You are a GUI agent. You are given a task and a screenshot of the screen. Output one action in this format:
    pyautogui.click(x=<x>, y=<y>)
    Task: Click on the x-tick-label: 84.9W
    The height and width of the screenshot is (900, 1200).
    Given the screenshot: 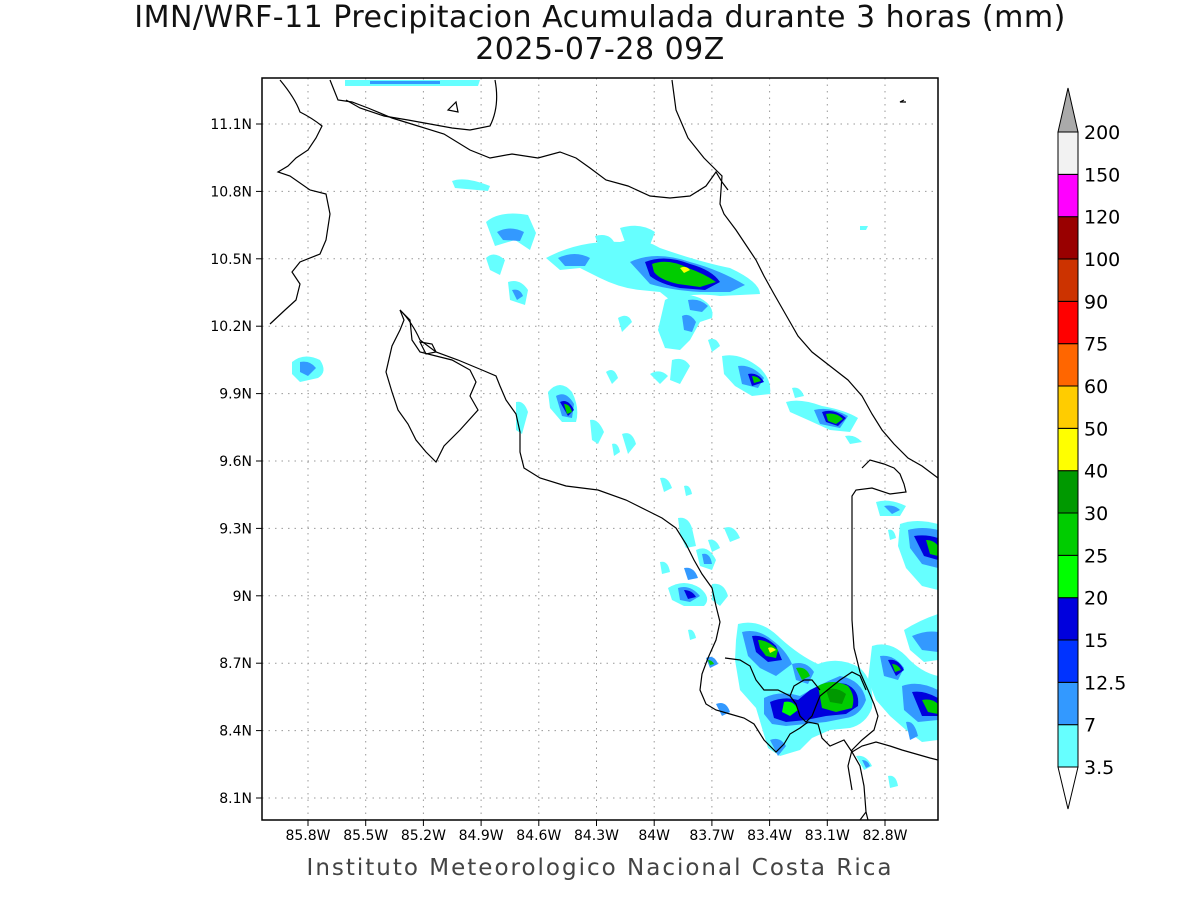 What is the action you would take?
    pyautogui.click(x=481, y=836)
    